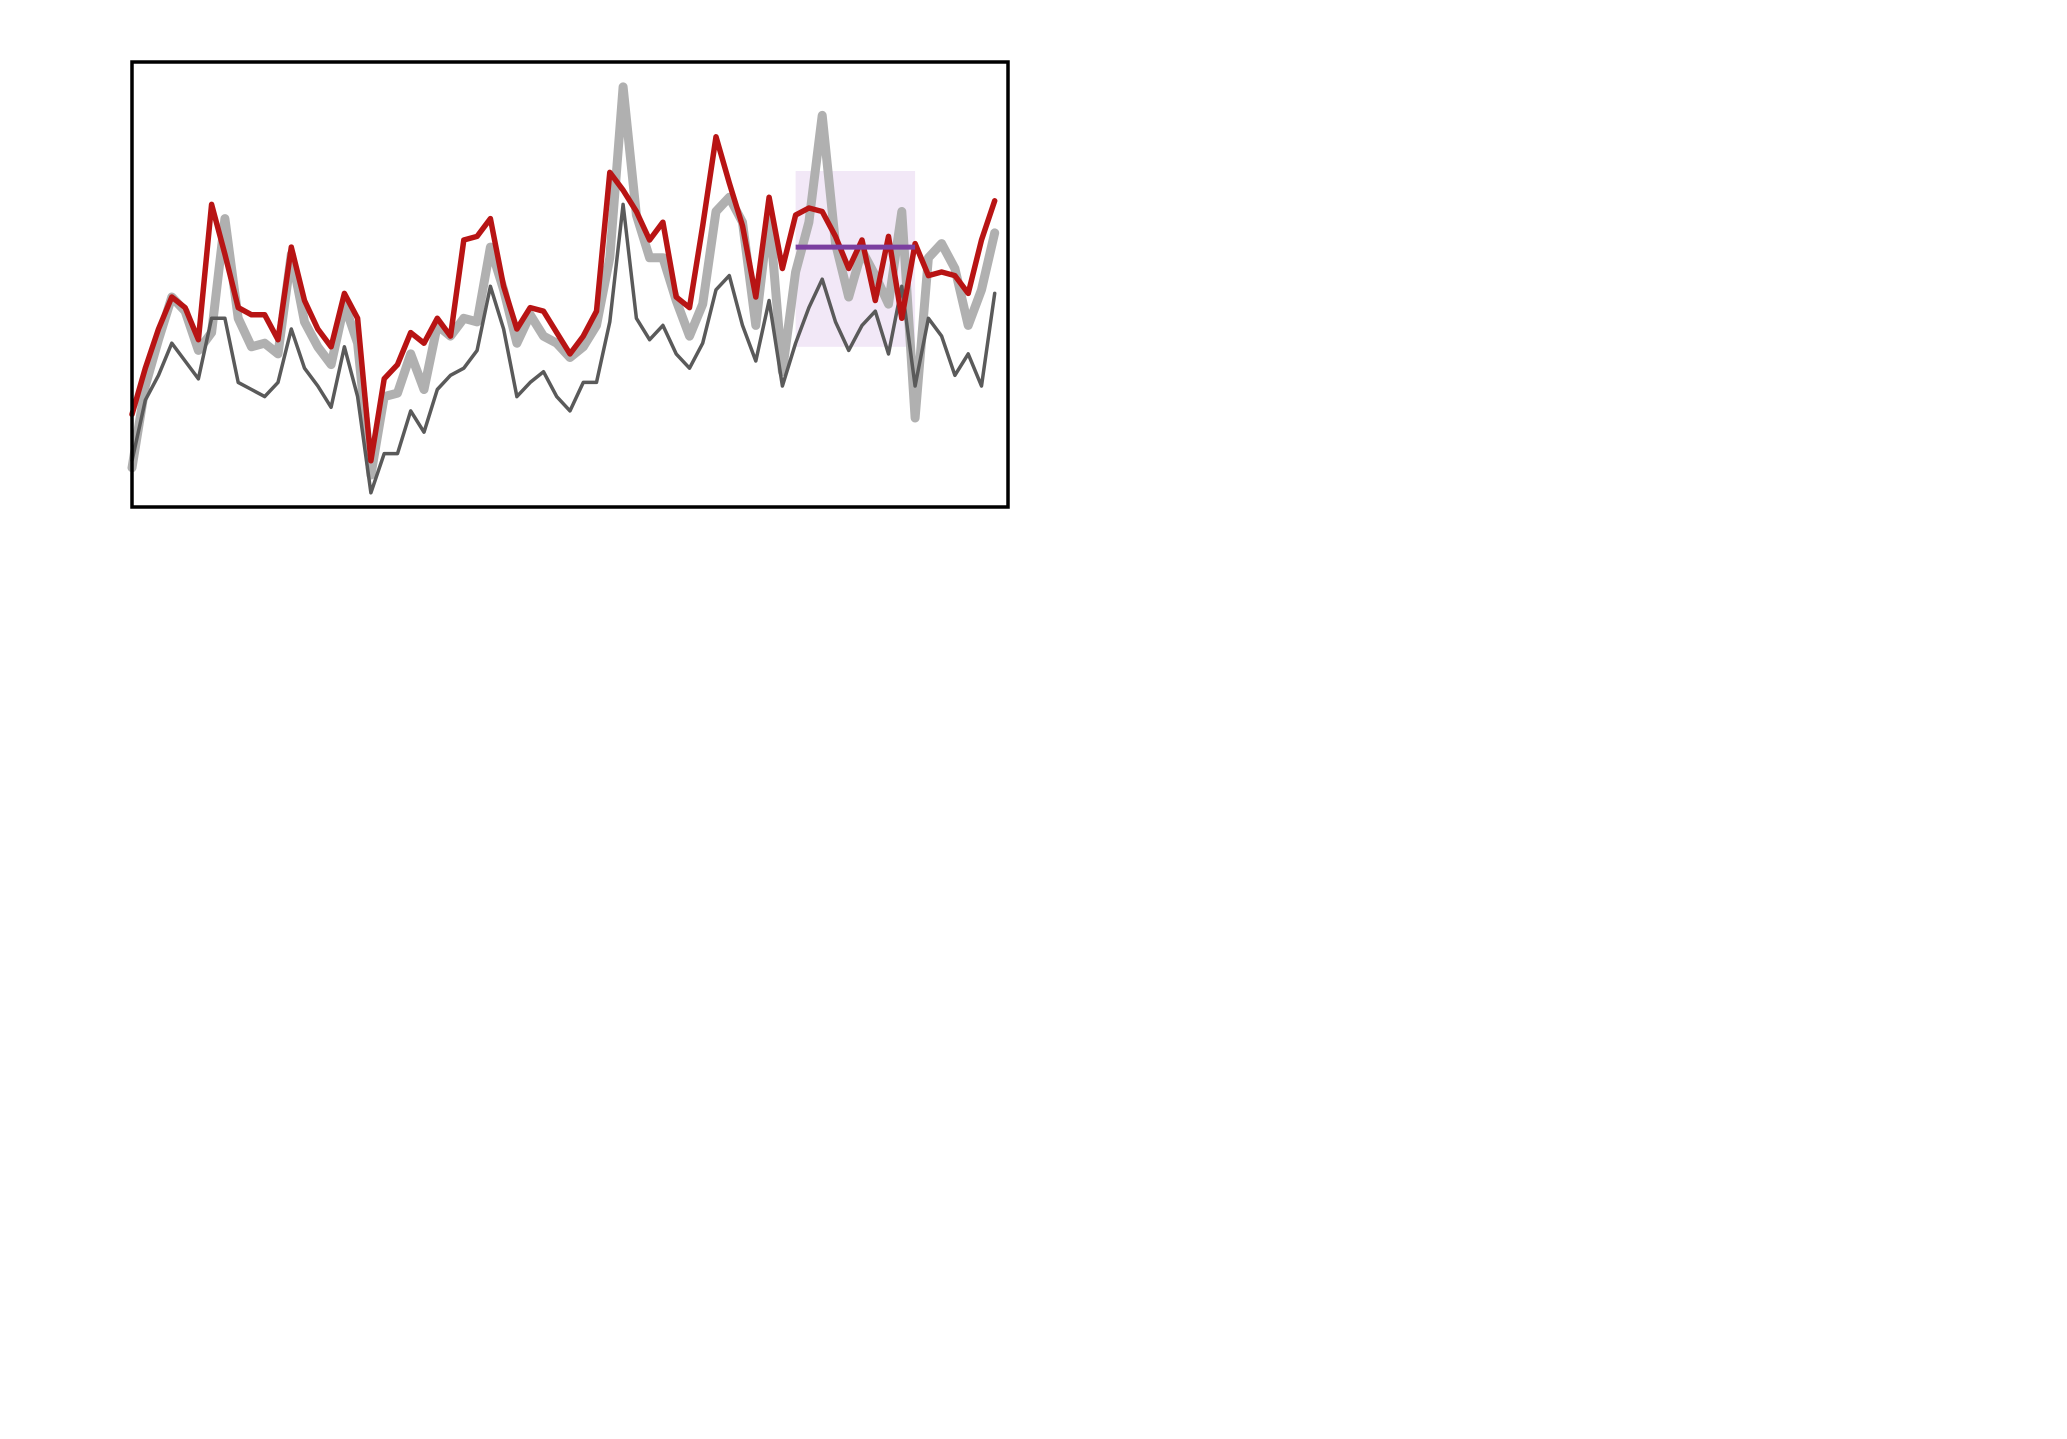 The height and width of the screenshot is (1439, 2067). I want to click on panel-a-frame, so click(570, 284).